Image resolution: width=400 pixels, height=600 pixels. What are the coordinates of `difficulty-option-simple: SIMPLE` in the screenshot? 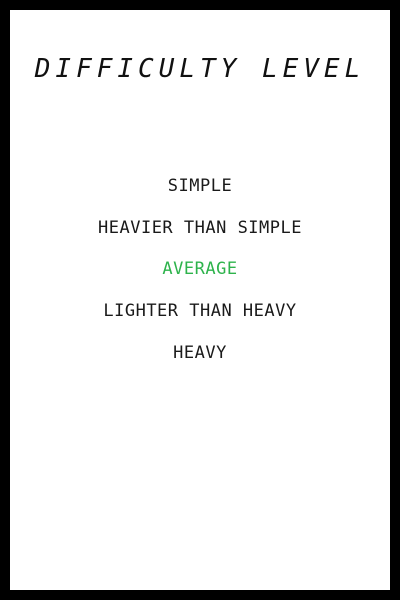 It's located at (200, 186).